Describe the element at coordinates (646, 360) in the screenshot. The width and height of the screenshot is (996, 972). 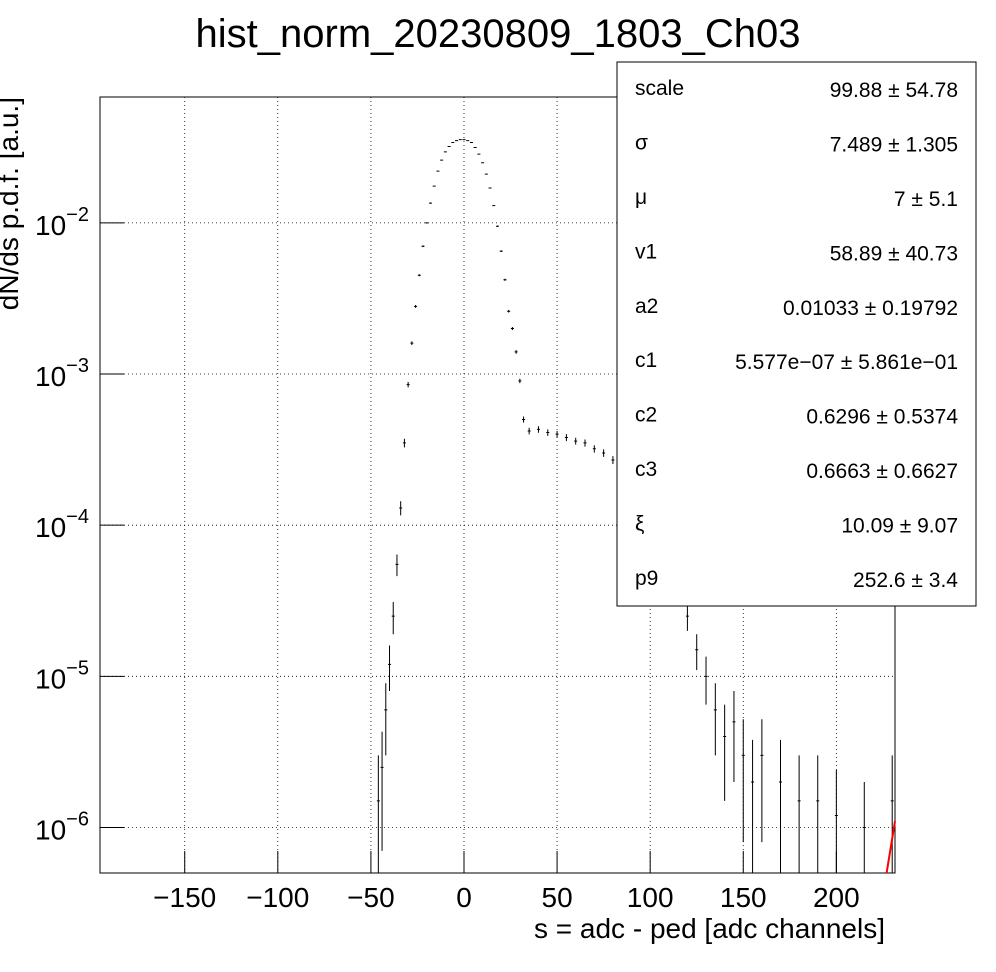
I see `stats-name: c1` at that location.